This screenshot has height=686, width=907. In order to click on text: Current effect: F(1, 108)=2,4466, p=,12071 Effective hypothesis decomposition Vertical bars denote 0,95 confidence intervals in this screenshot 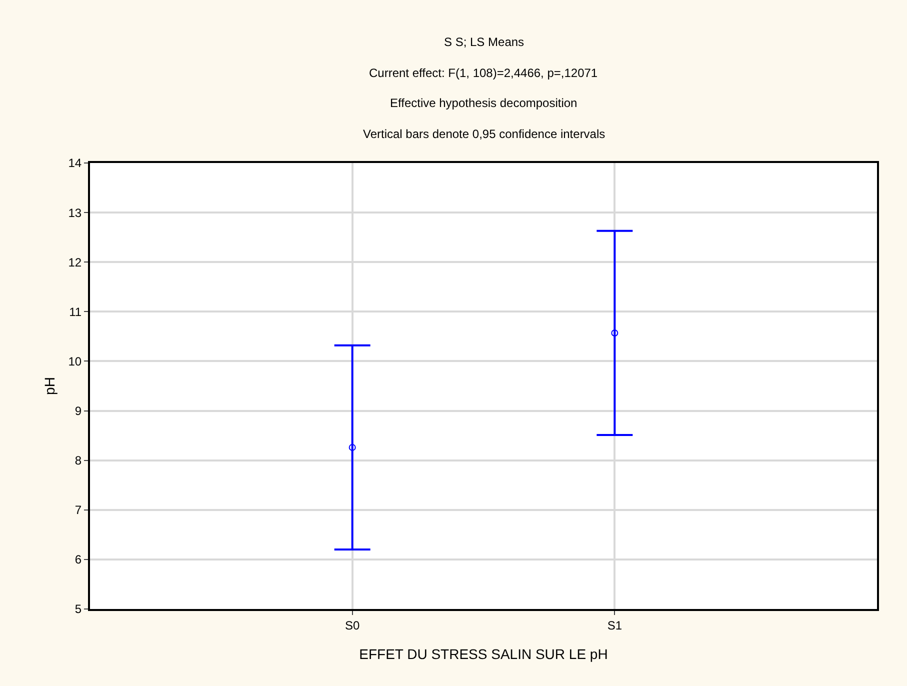, I will do `click(484, 103)`.